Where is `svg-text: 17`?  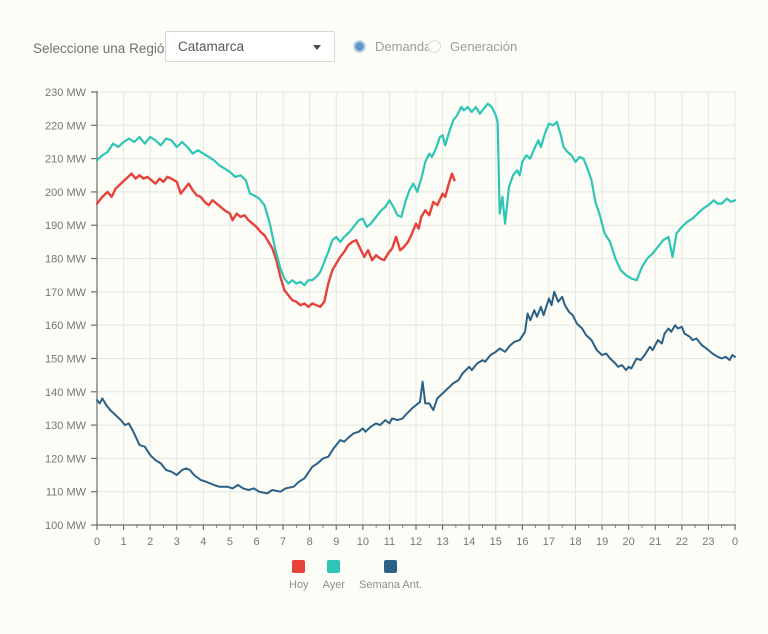 svg-text: 17 is located at coordinates (549, 542).